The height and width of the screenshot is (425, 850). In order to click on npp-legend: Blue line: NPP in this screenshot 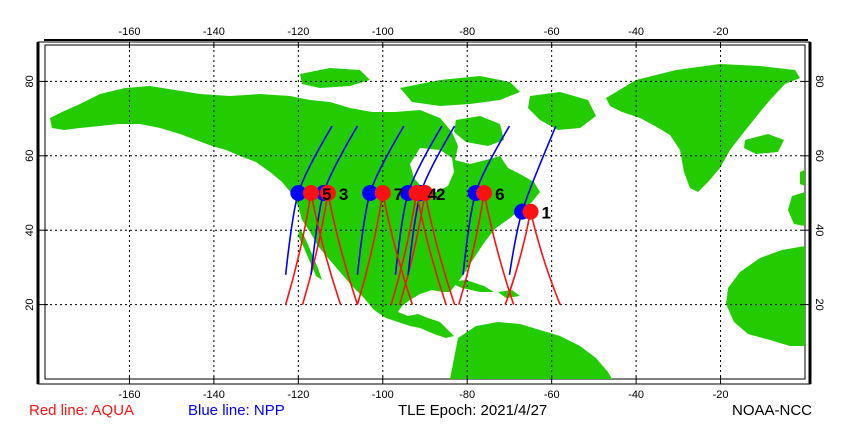, I will do `click(236, 410)`.